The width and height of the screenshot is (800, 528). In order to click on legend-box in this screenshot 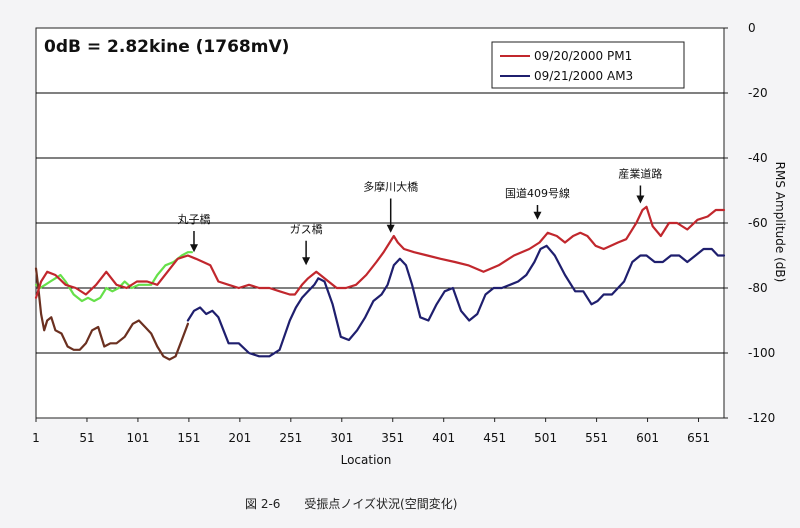, I will do `click(588, 65)`.